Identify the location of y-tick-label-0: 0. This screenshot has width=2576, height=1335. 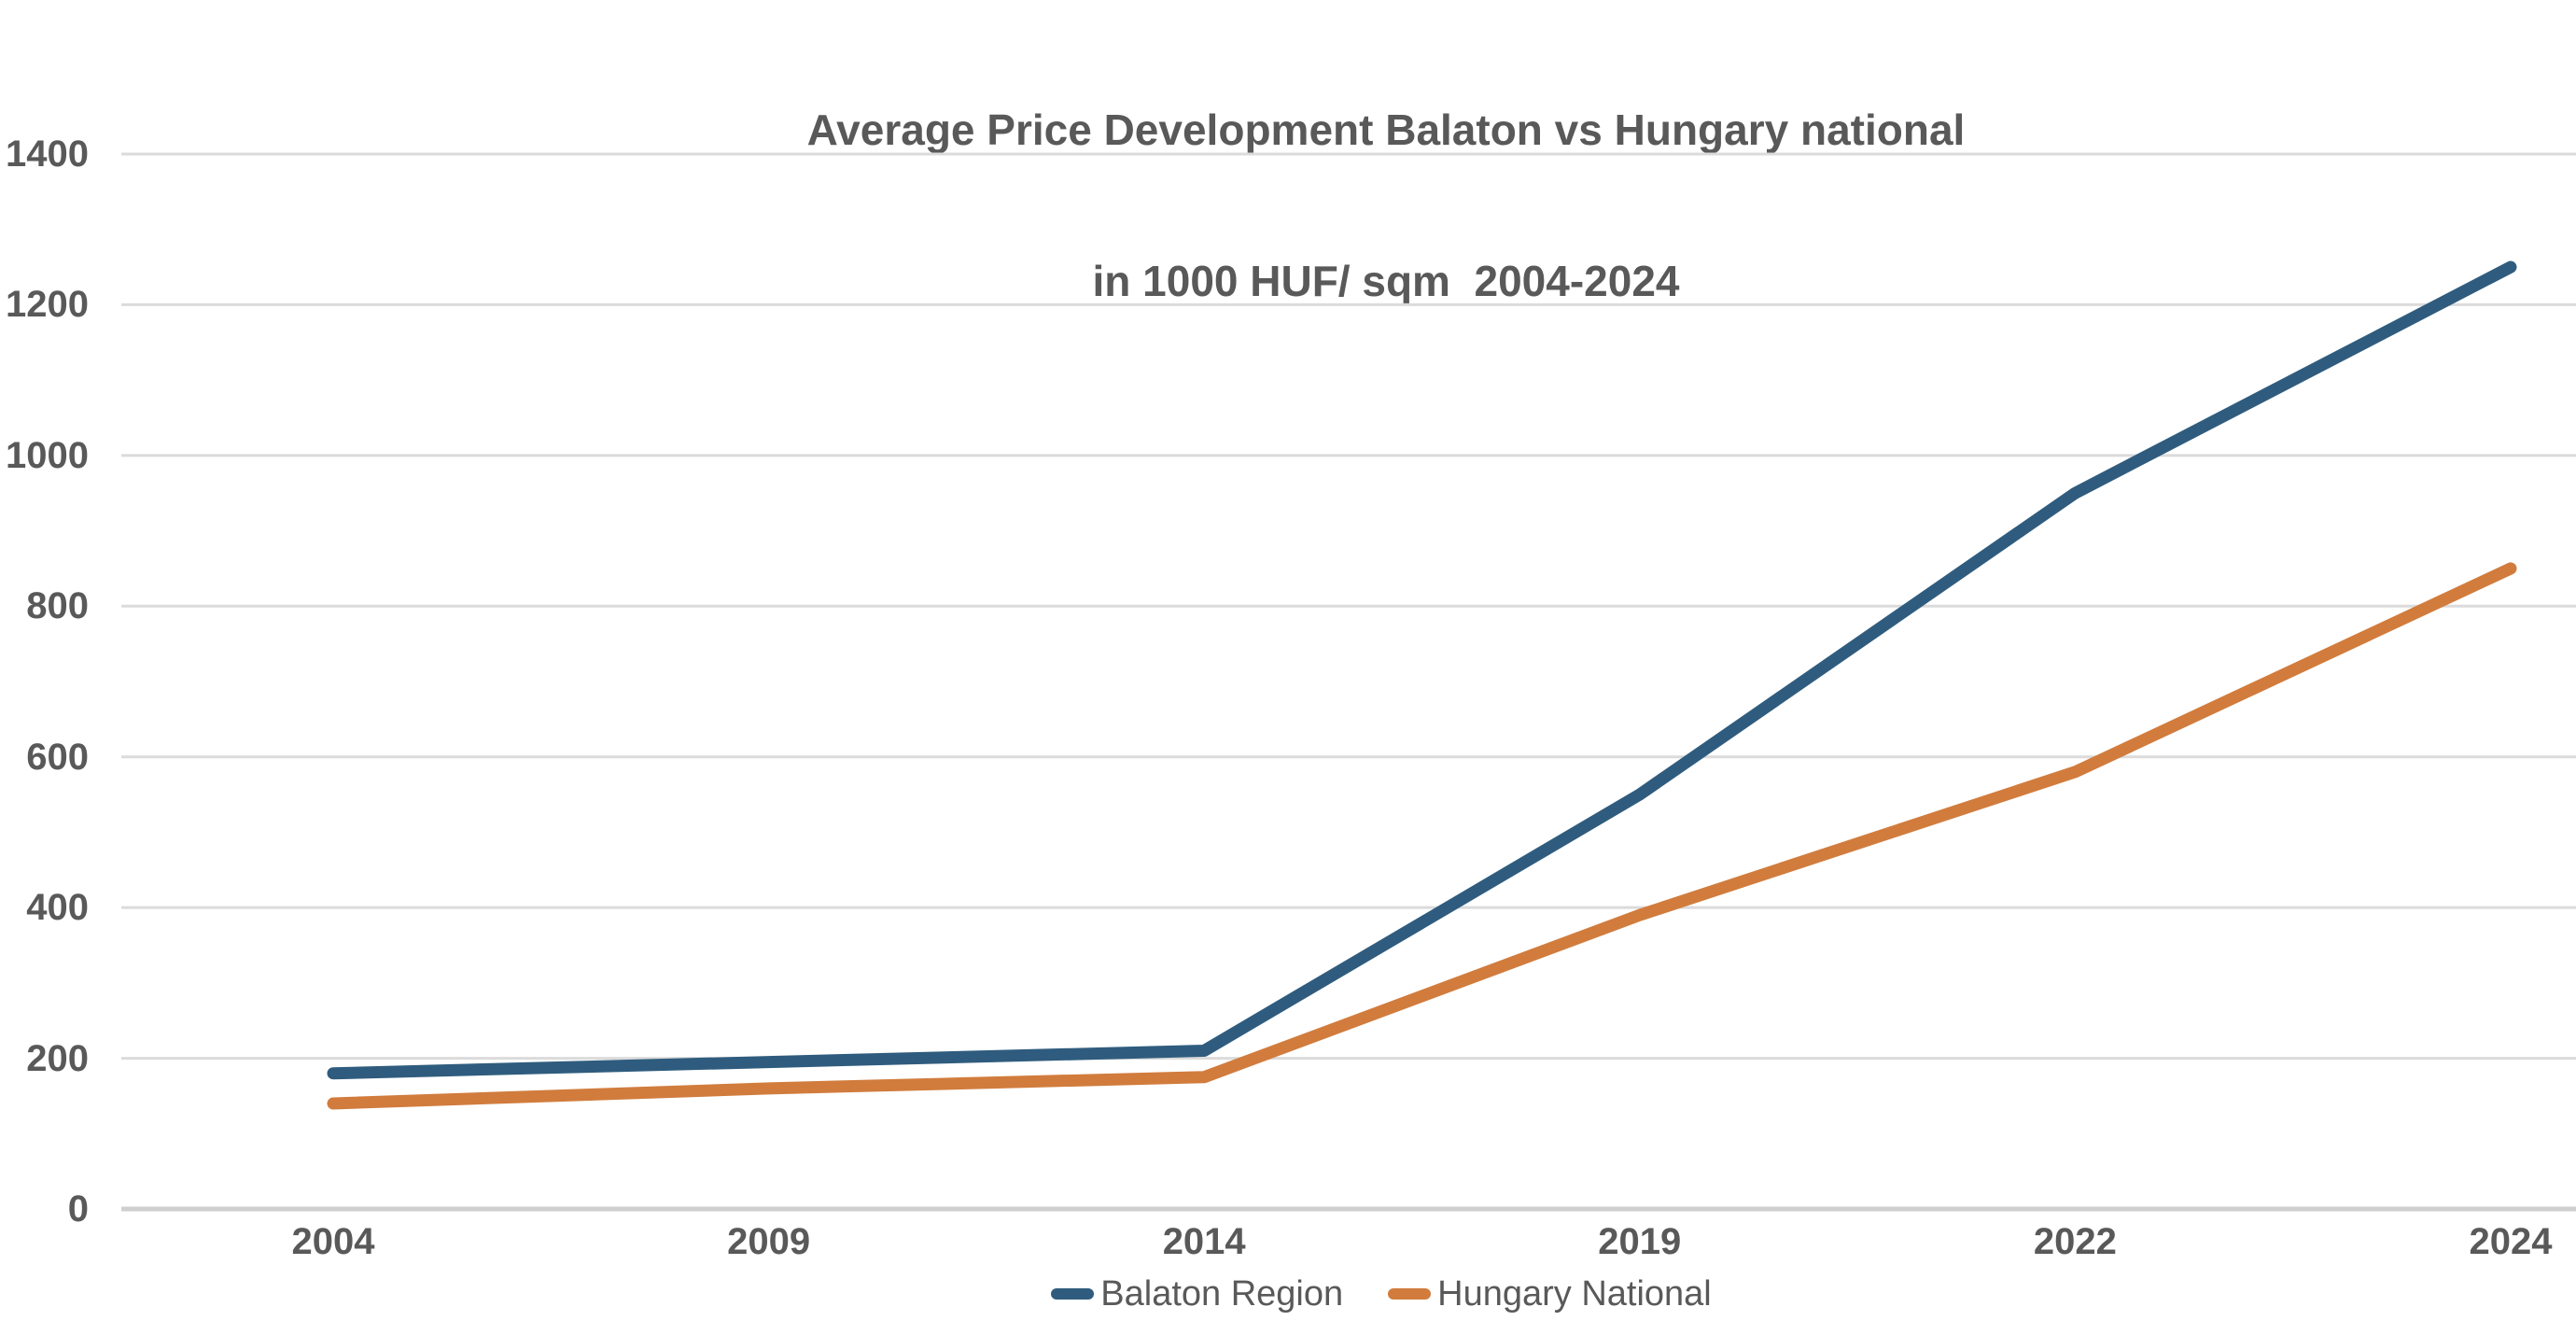
(78, 1209).